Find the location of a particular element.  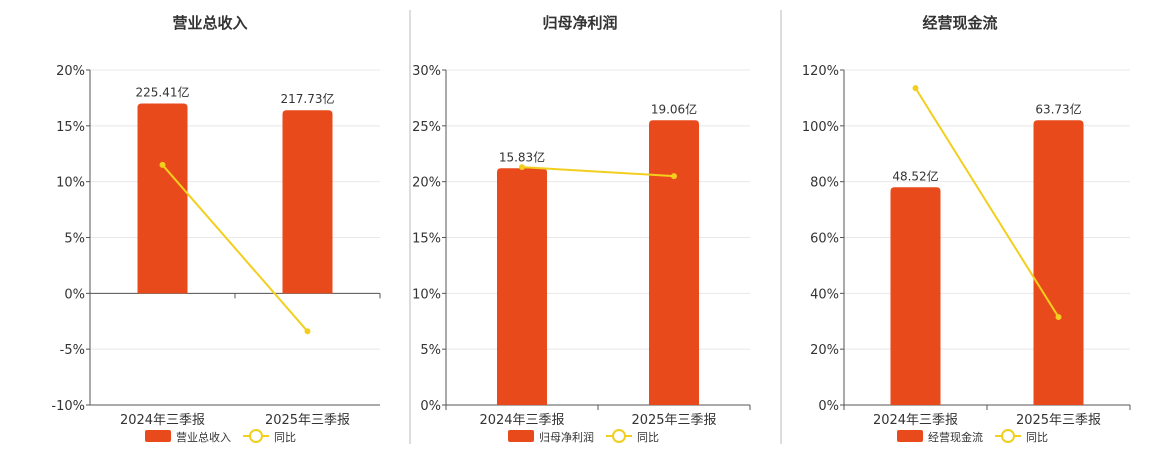

legend: 归母净利润 同比 is located at coordinates (583, 436).